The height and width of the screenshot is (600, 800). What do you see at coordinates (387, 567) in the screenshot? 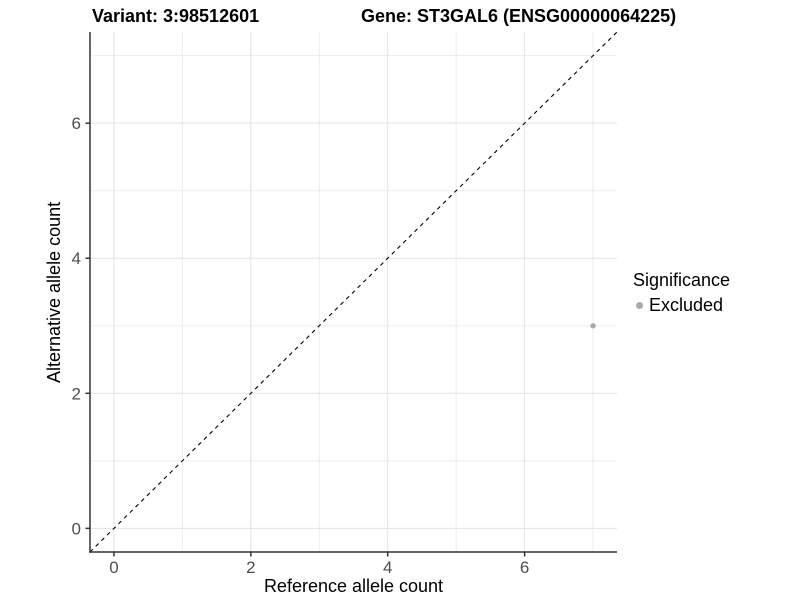
I see `x-tick-label: 4` at bounding box center [387, 567].